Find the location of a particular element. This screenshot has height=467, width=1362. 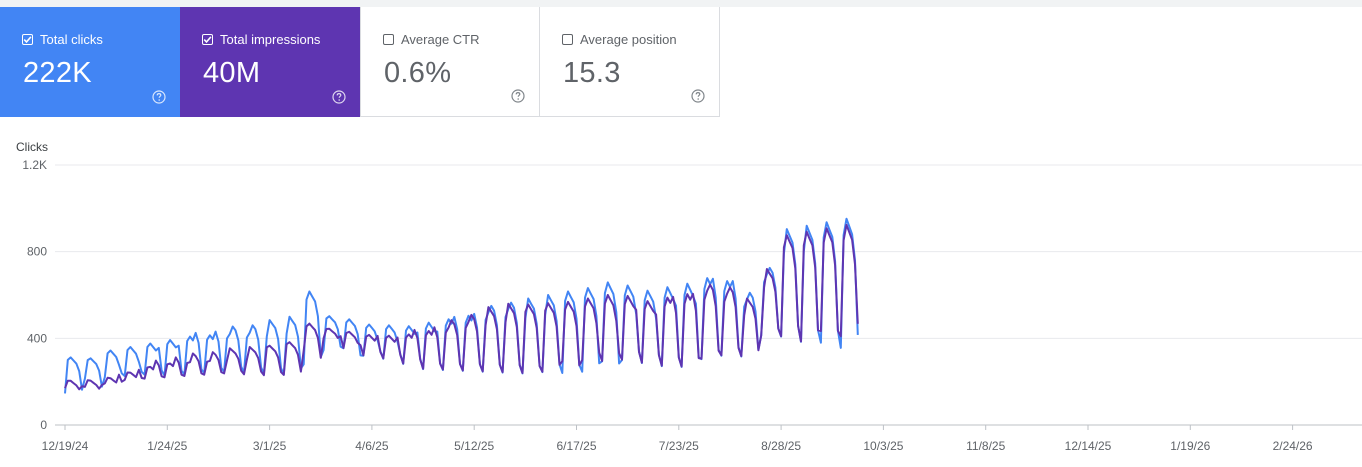

metric-value: 222K is located at coordinates (57, 73).